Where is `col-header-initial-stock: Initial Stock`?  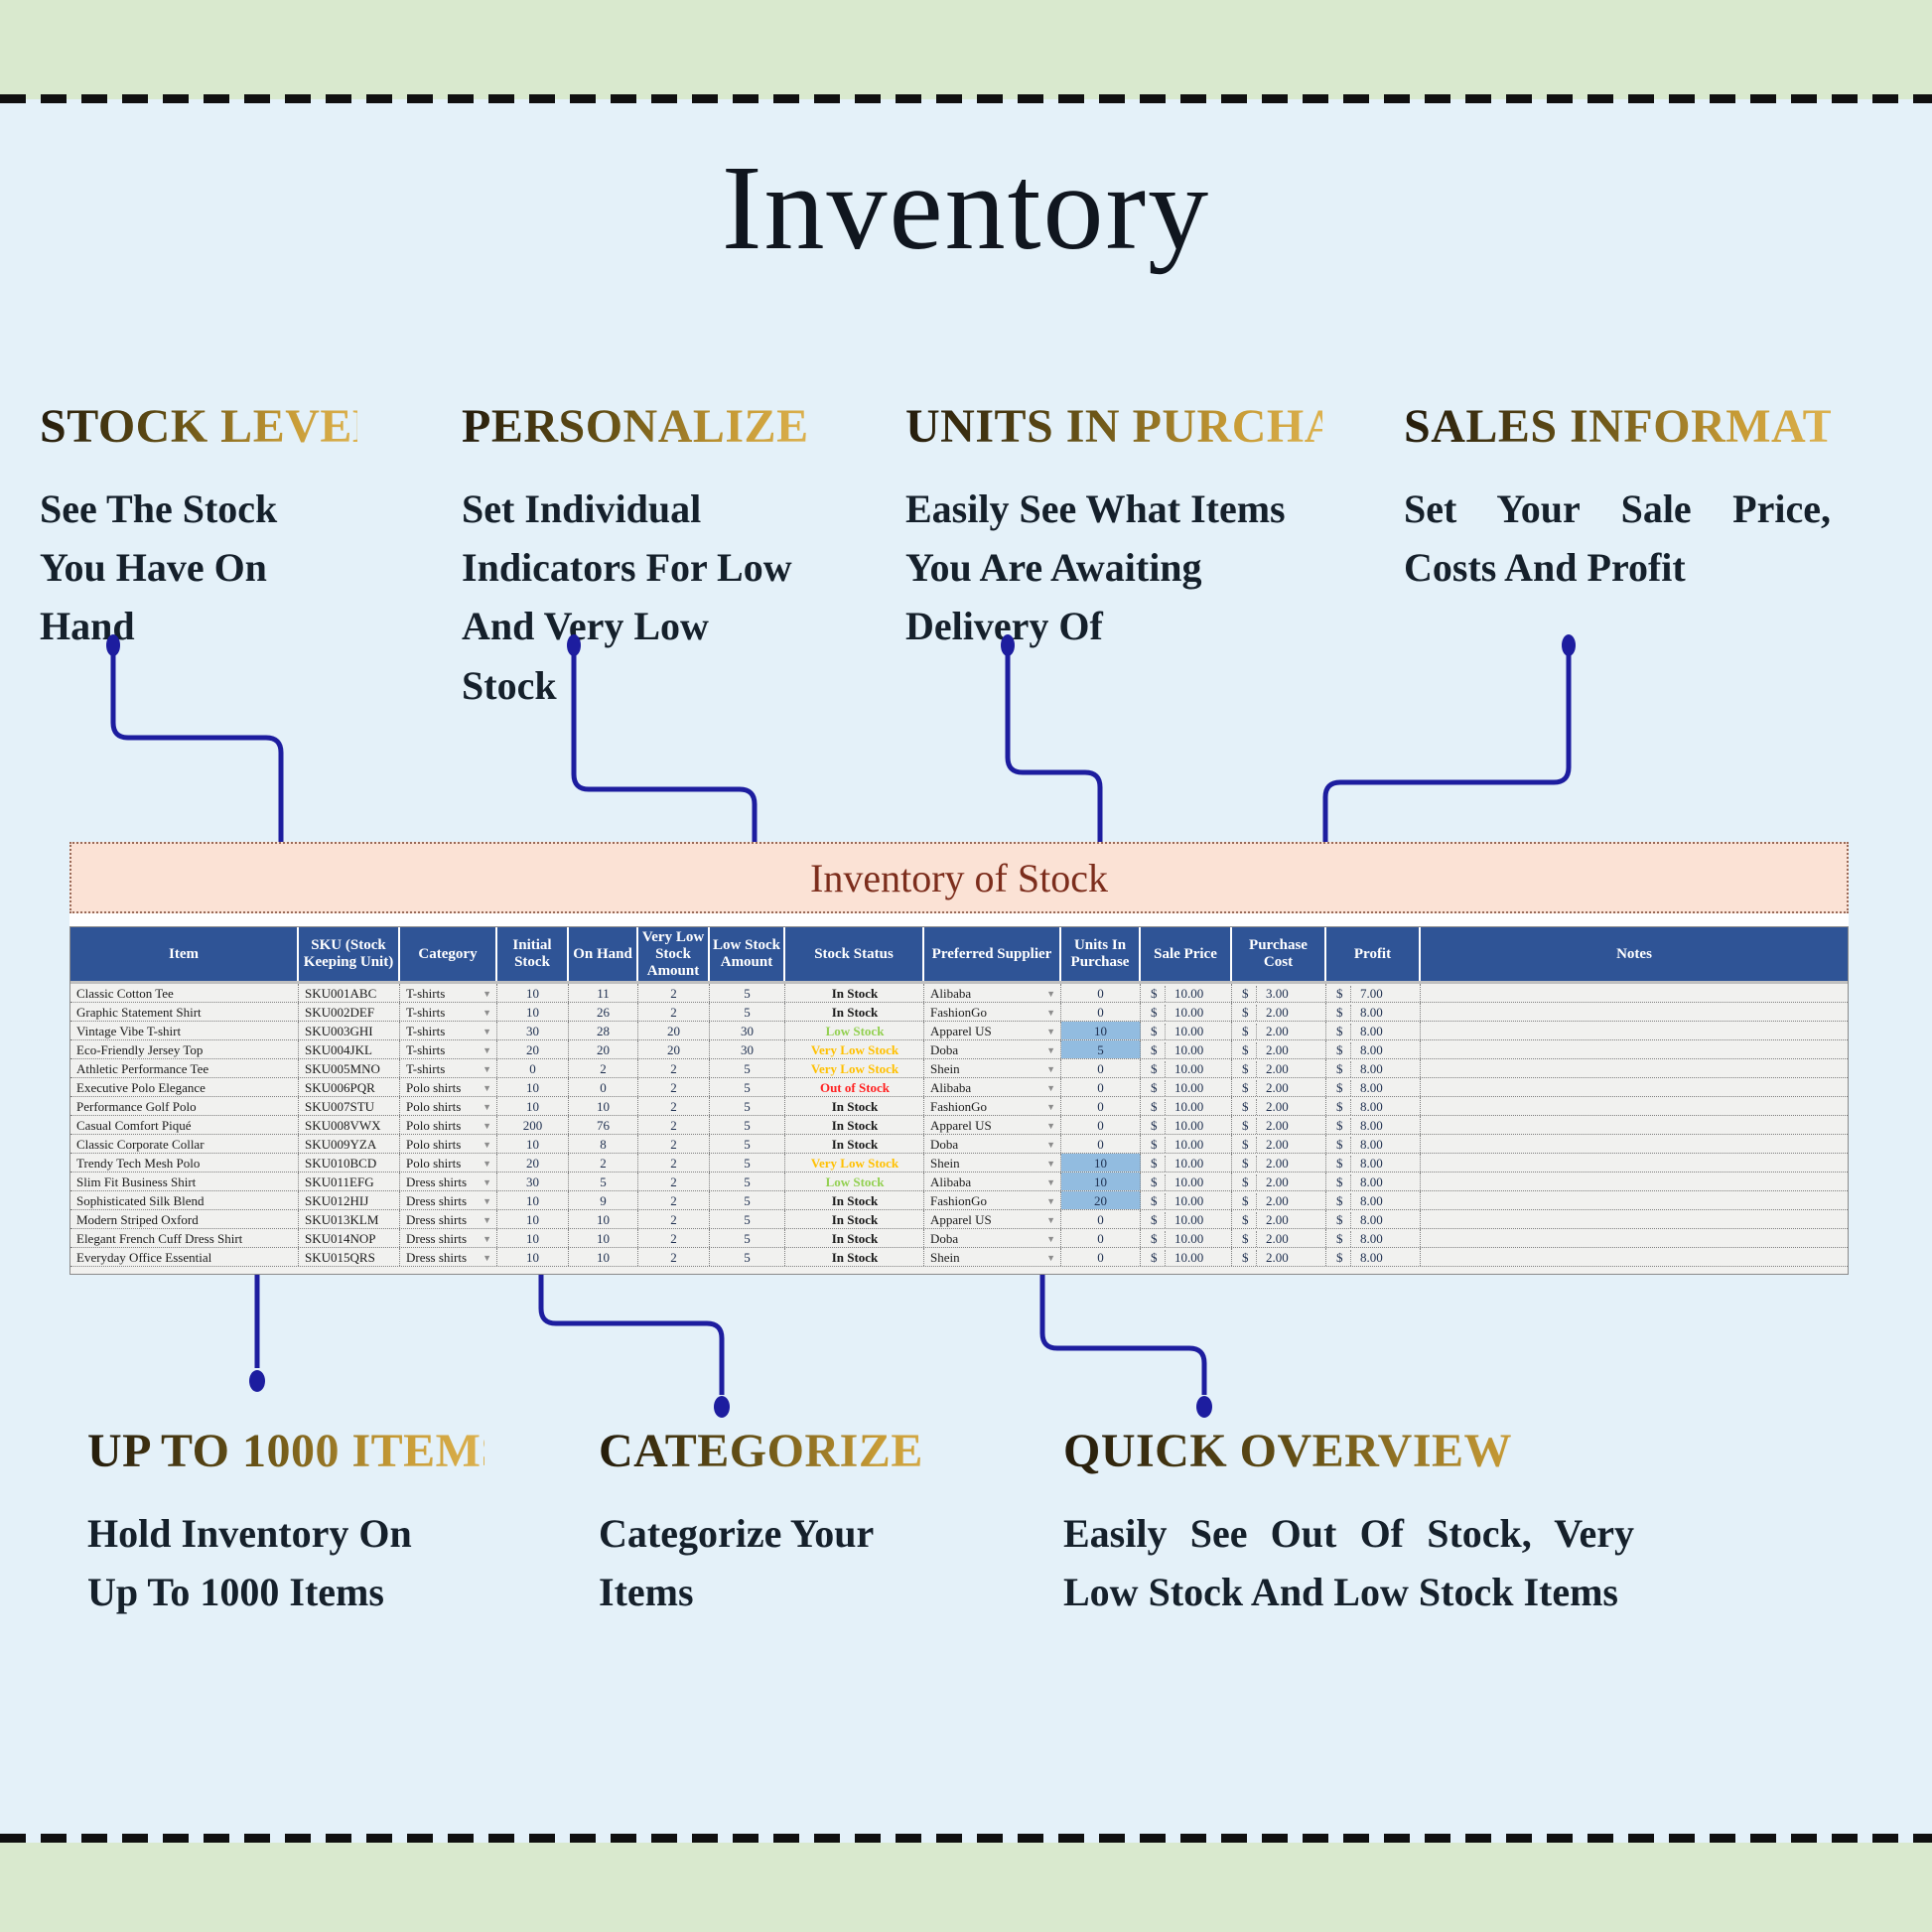 col-header-initial-stock: Initial Stock is located at coordinates (533, 955).